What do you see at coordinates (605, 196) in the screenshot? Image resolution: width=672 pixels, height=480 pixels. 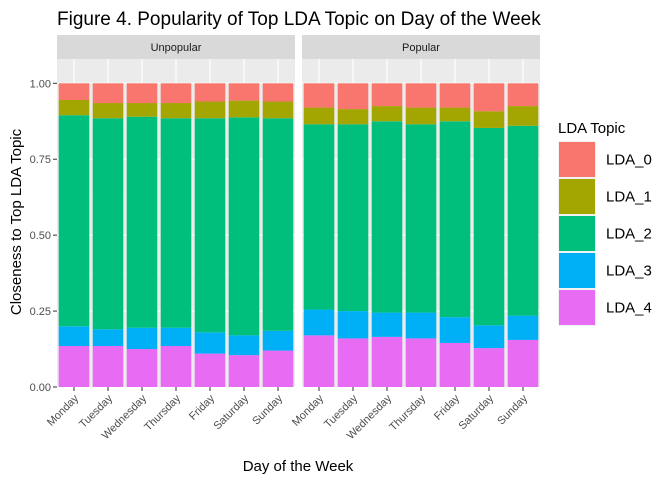 I see `legend-item-lda-1: LDA_1` at bounding box center [605, 196].